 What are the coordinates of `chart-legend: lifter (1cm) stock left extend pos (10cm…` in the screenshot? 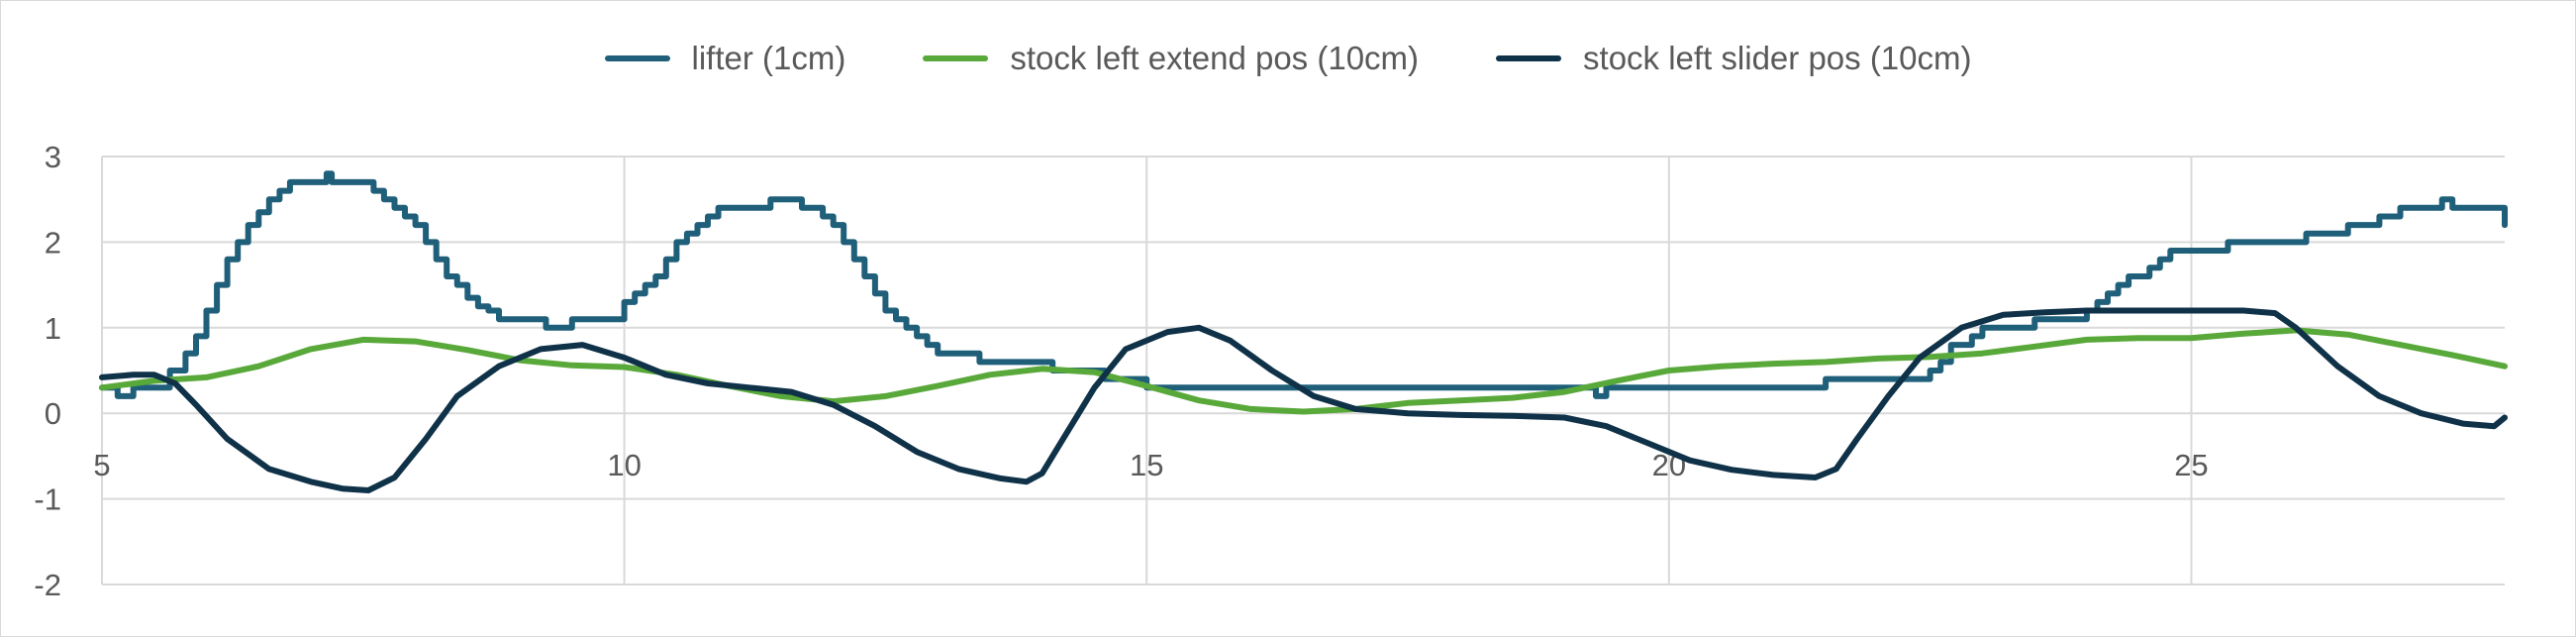 It's located at (1288, 58).